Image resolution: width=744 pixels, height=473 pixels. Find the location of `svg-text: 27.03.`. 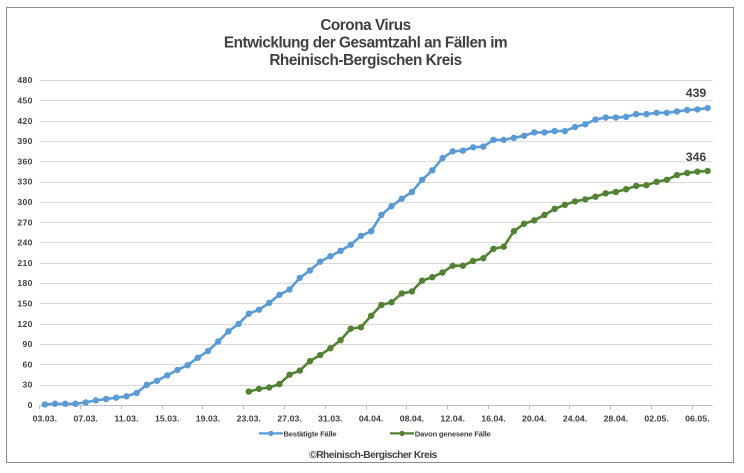

svg-text: 27.03. is located at coordinates (289, 419).